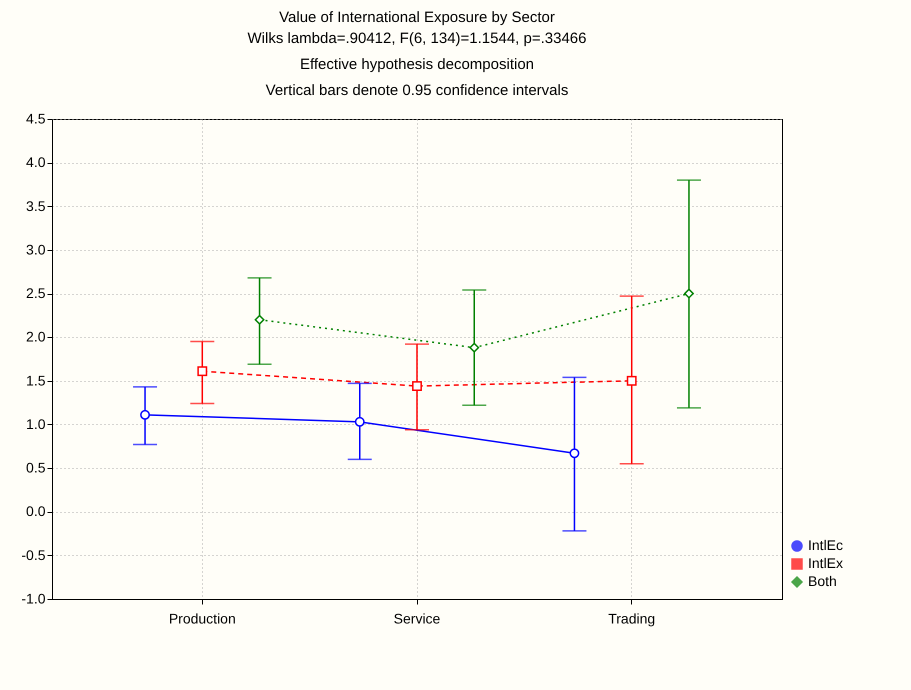 Image resolution: width=911 pixels, height=690 pixels. What do you see at coordinates (36, 118) in the screenshot?
I see `y-tick-label: 4.5` at bounding box center [36, 118].